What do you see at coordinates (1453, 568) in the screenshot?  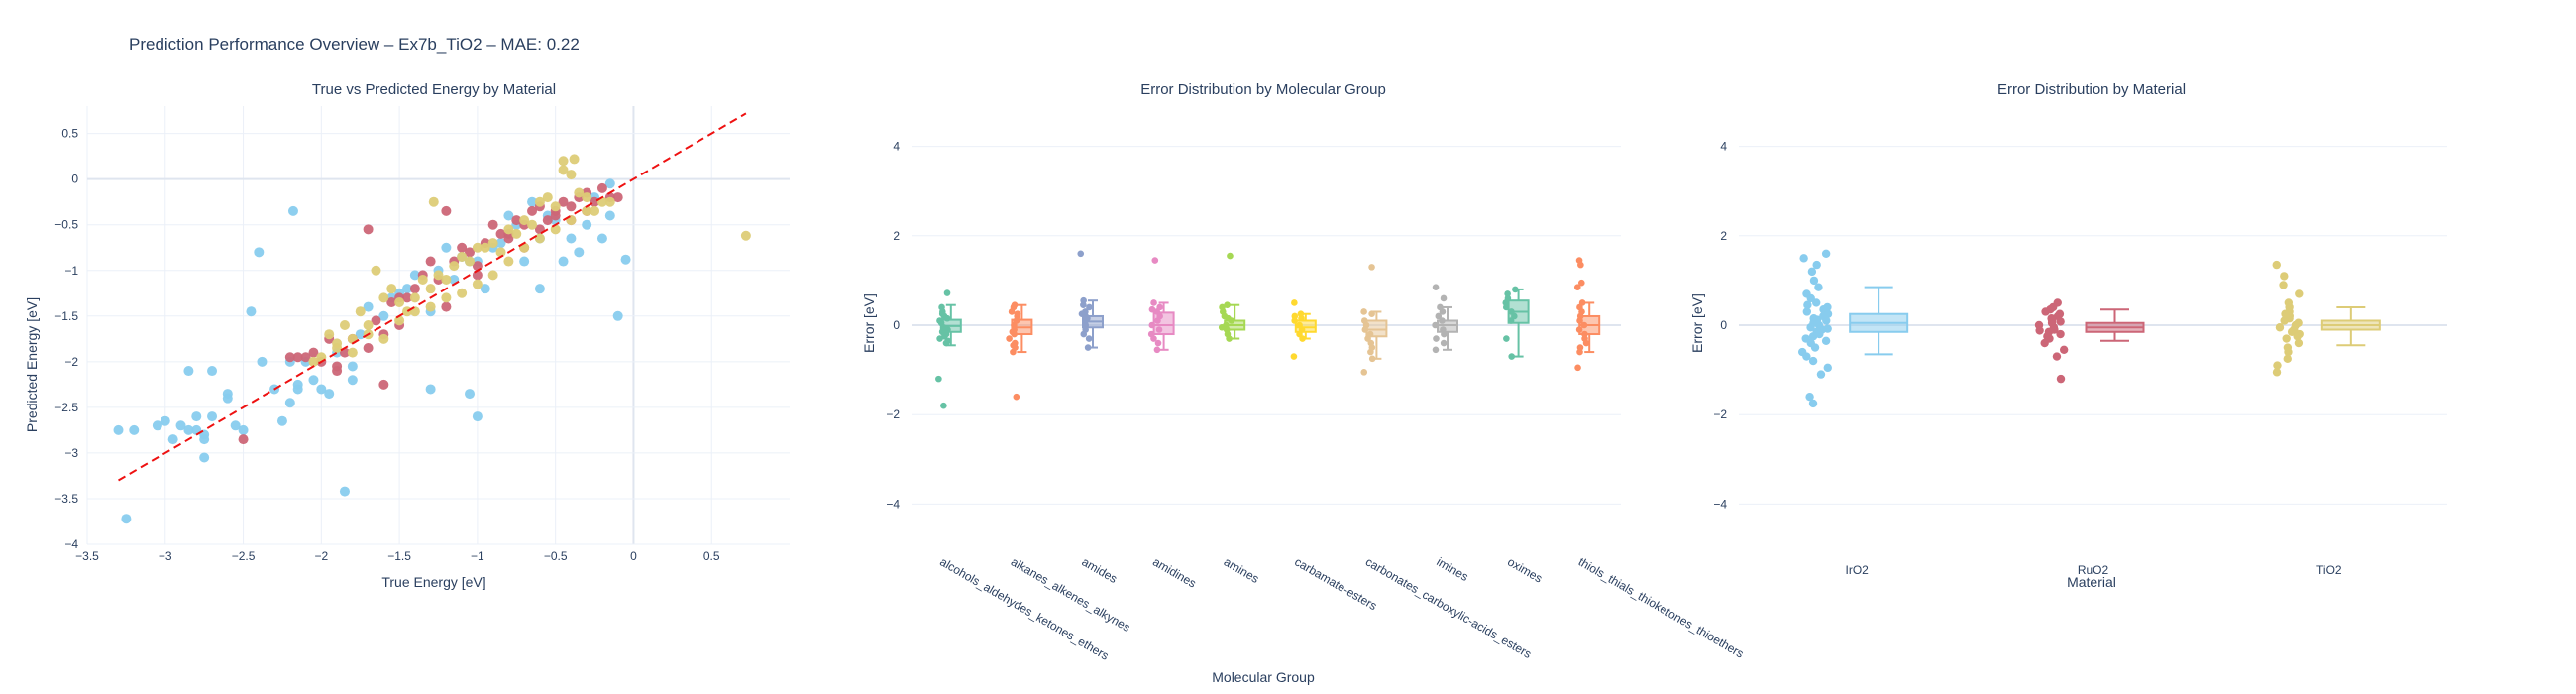 I see `group-category-label: imines` at bounding box center [1453, 568].